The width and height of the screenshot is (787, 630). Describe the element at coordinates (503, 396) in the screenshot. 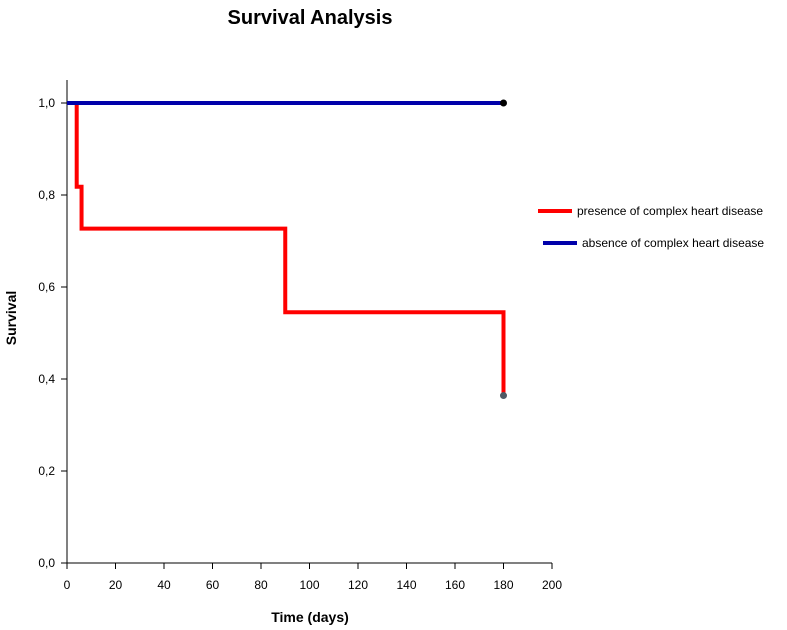

I see `series-end-marker-presence` at that location.